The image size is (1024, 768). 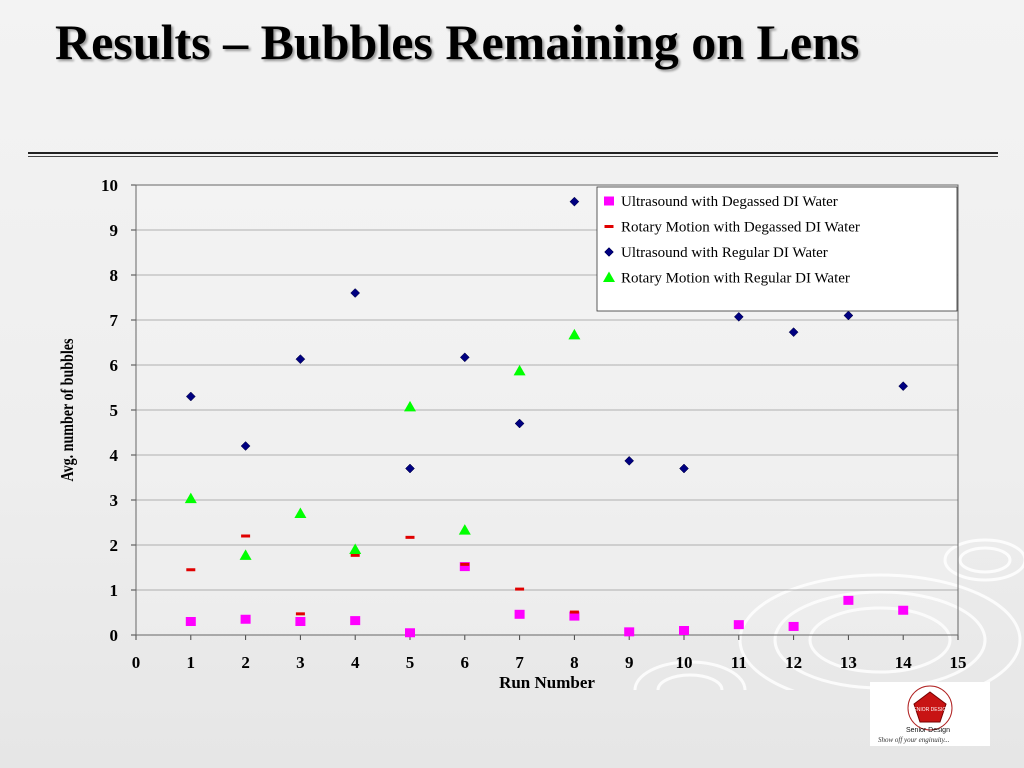 What do you see at coordinates (136, 662) in the screenshot?
I see `x-tick-label: 0` at bounding box center [136, 662].